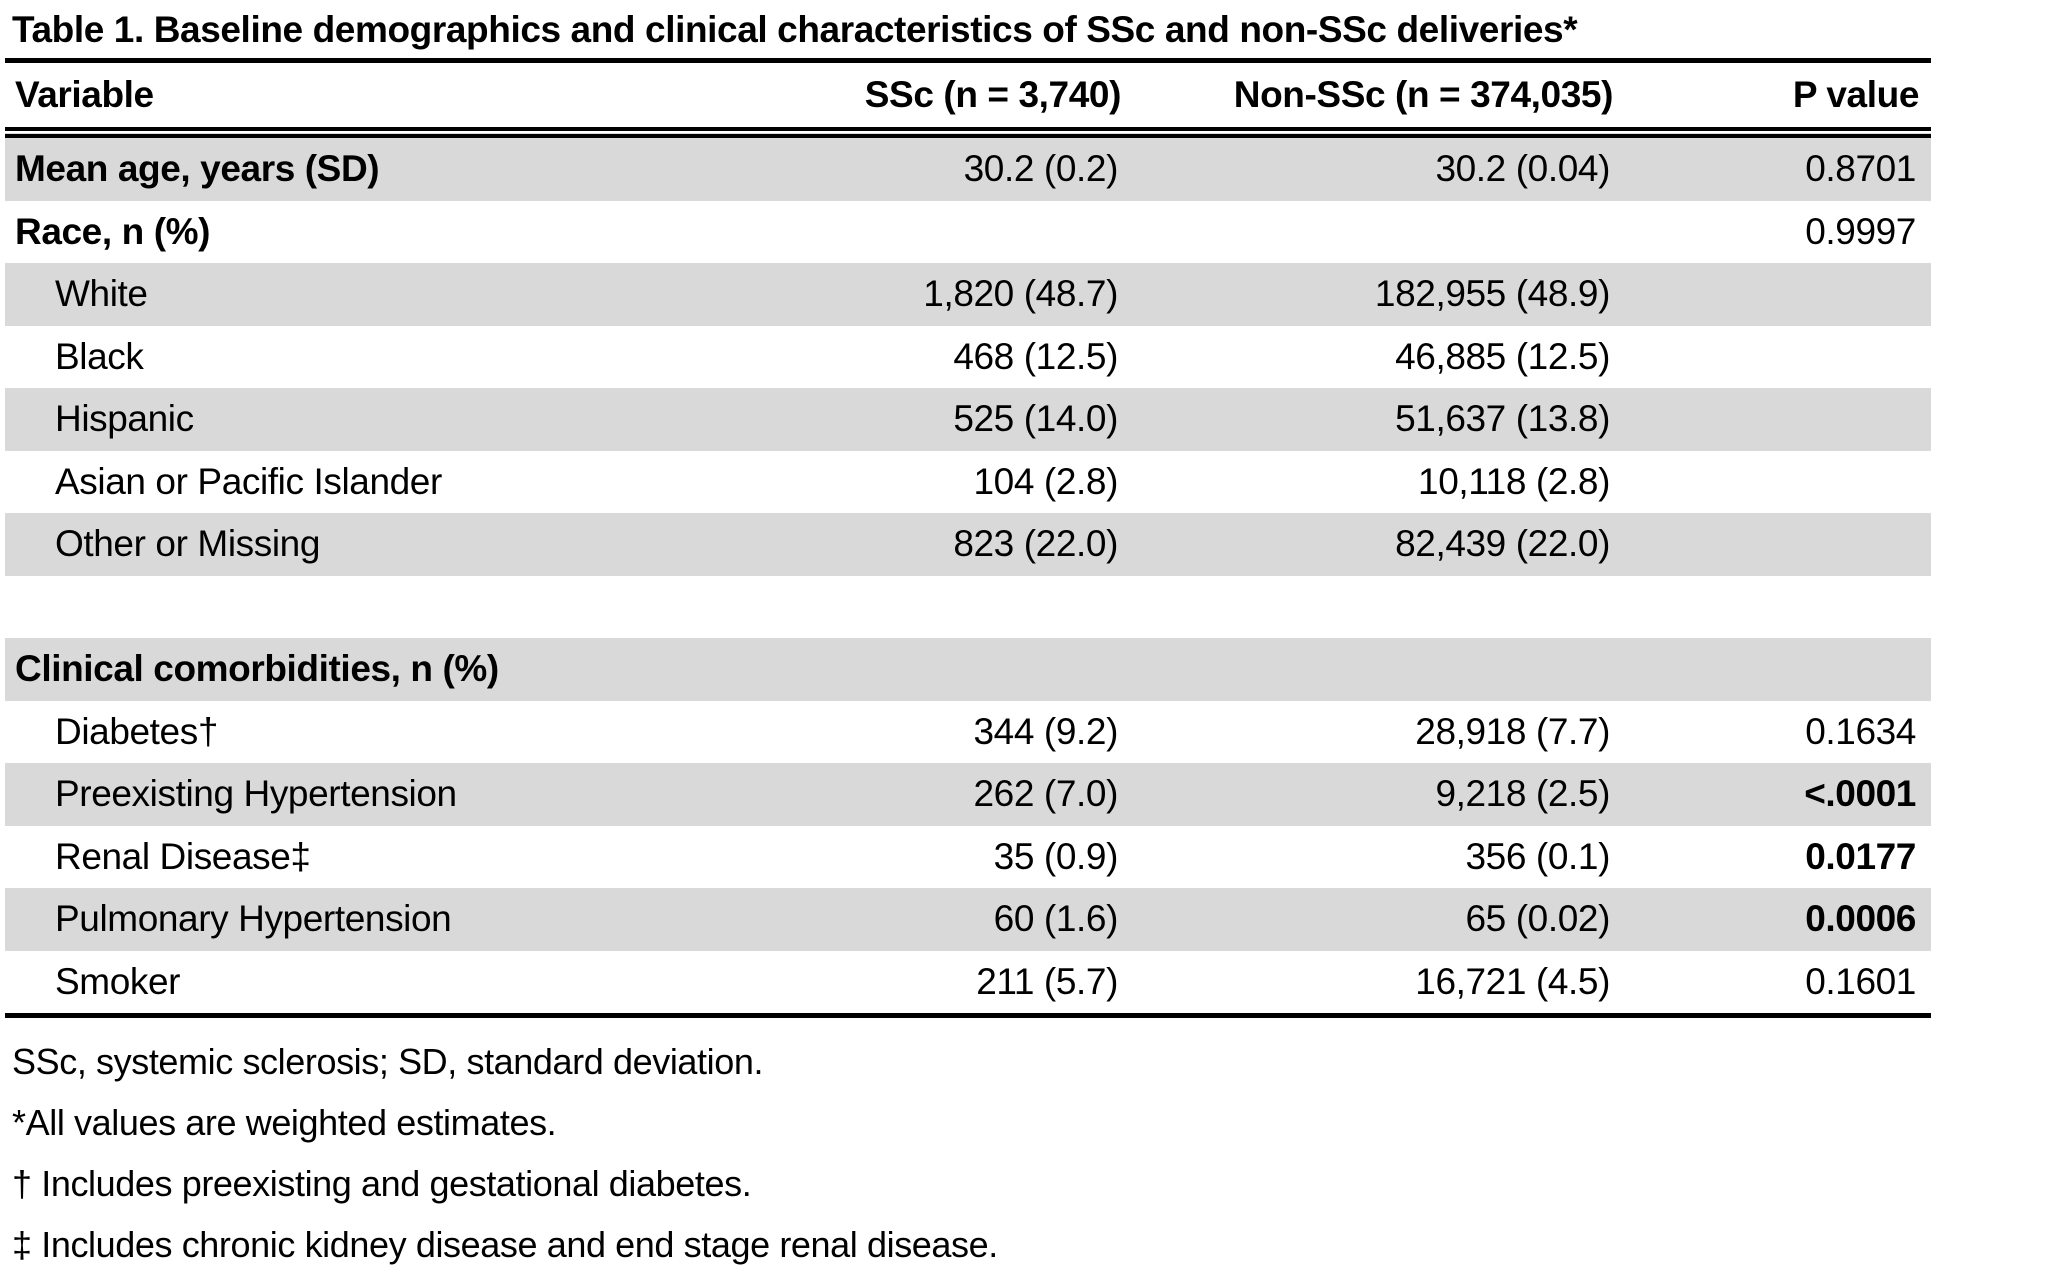 This screenshot has width=2066, height=1275. What do you see at coordinates (1035, 356) in the screenshot?
I see `ssc-value: 468 (12.5)` at bounding box center [1035, 356].